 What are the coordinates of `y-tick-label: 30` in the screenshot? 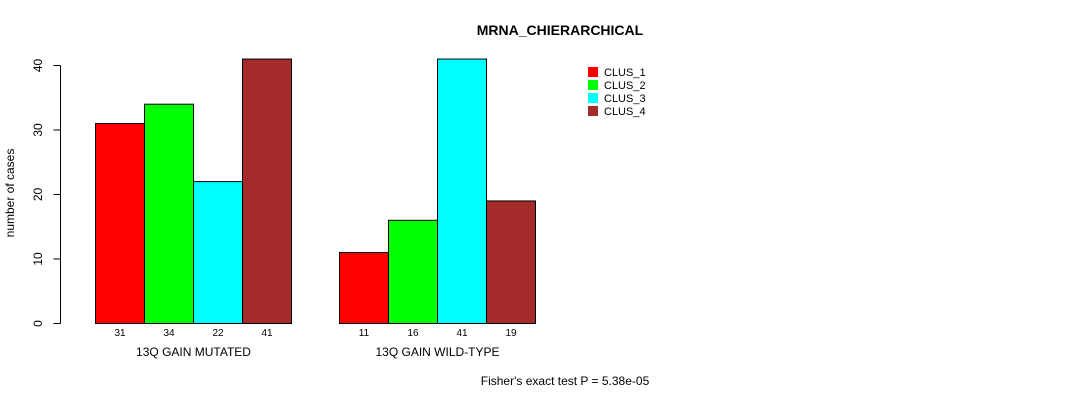 It's located at (38, 130).